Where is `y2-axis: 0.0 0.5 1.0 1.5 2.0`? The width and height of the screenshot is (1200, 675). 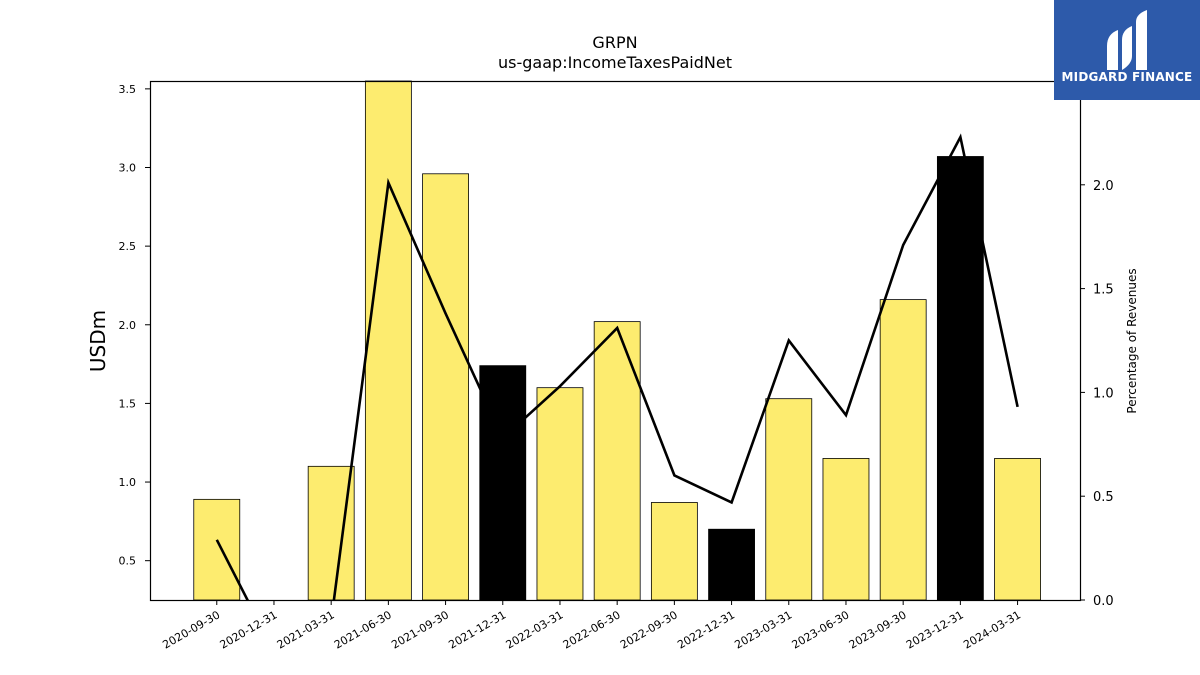 y2-axis: 0.0 0.5 1.0 1.5 2.0 is located at coordinates (1097, 394).